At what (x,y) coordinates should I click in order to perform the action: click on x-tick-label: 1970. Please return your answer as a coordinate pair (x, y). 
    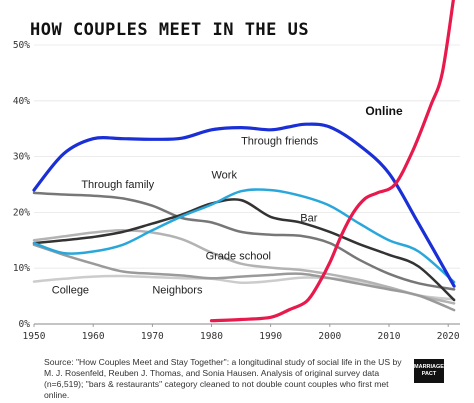
    Looking at the image, I should click on (152, 336).